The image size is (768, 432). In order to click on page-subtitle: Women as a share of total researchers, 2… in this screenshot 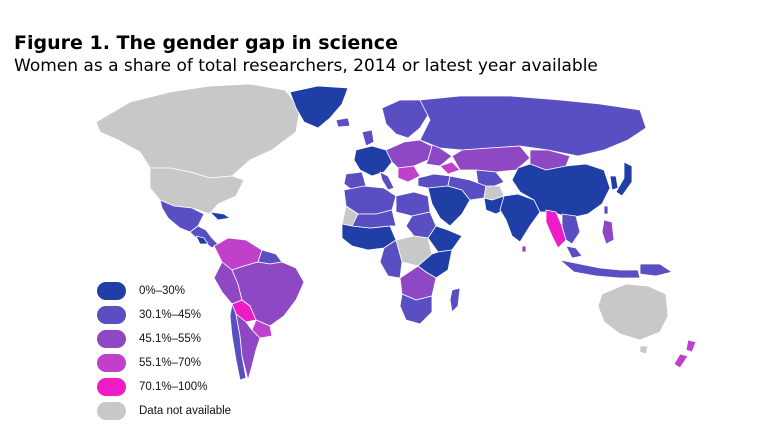, I will do `click(306, 66)`.